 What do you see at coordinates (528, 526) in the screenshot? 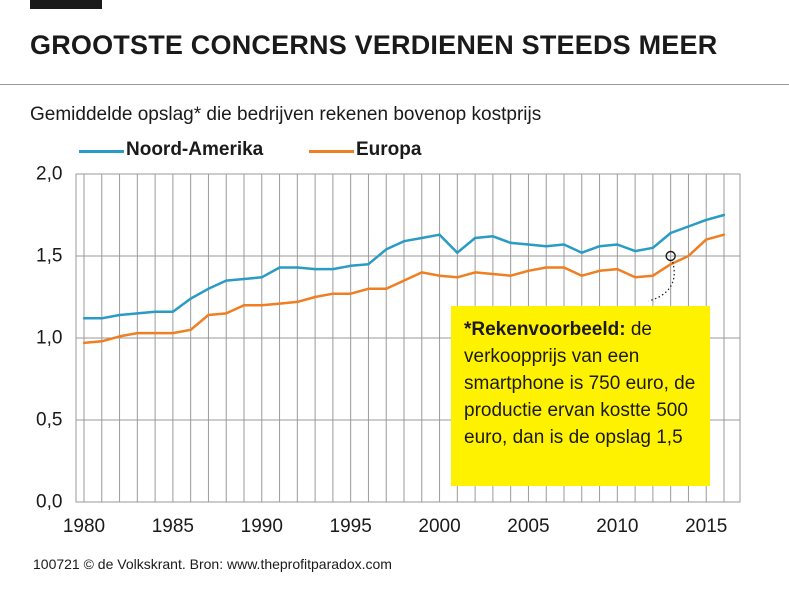
I see `x-tick-label: 2005` at bounding box center [528, 526].